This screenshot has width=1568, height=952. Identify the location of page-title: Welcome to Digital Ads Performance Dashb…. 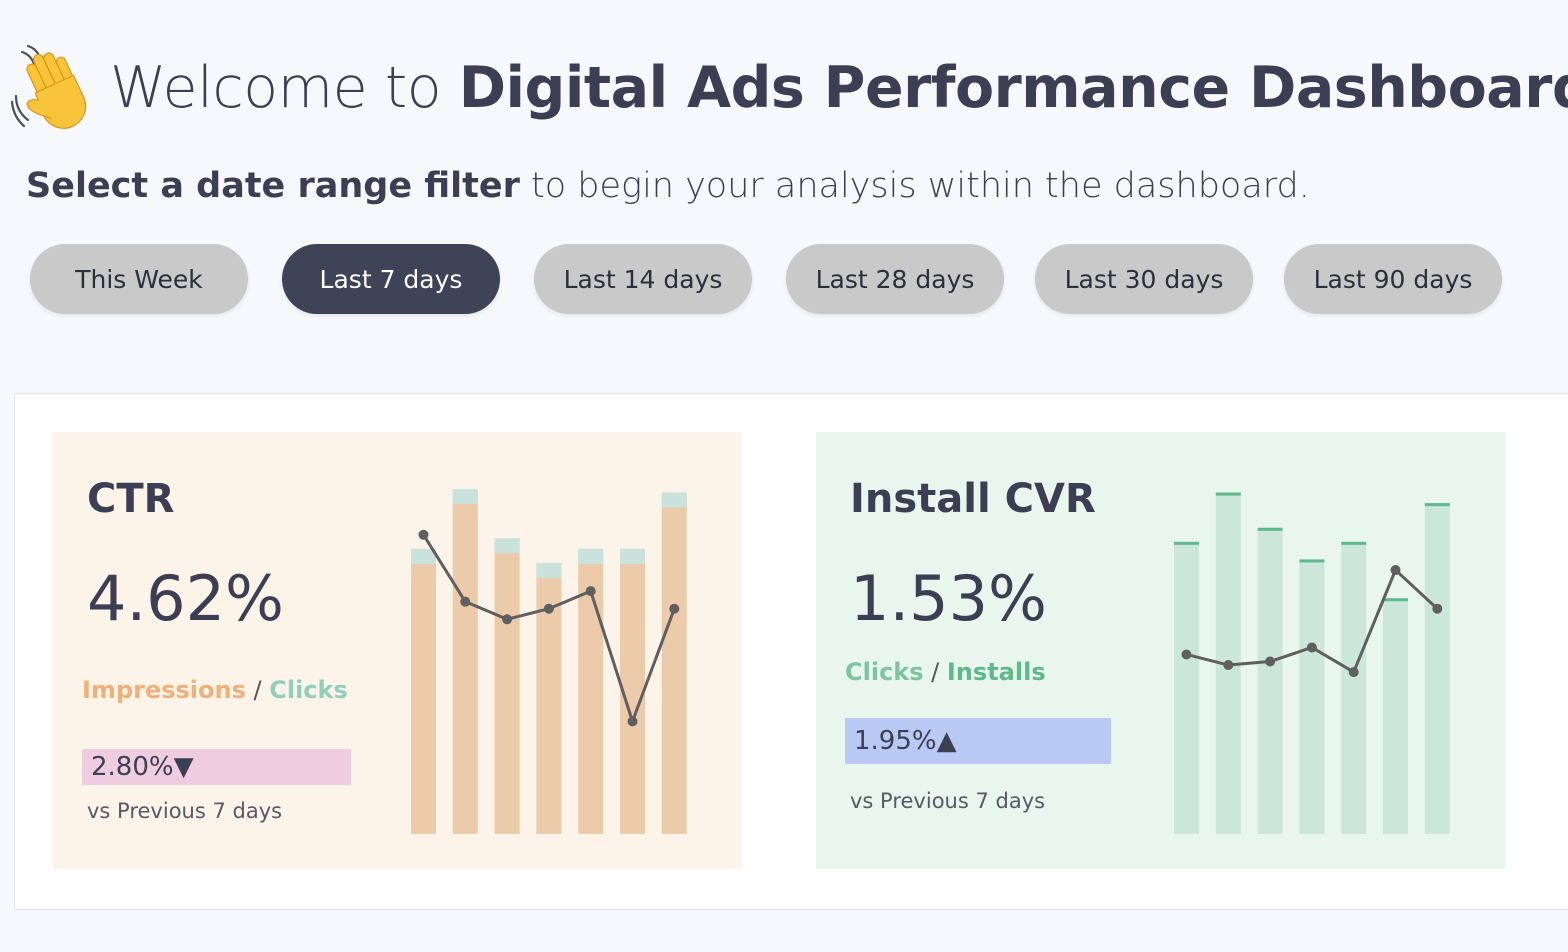
(839, 88).